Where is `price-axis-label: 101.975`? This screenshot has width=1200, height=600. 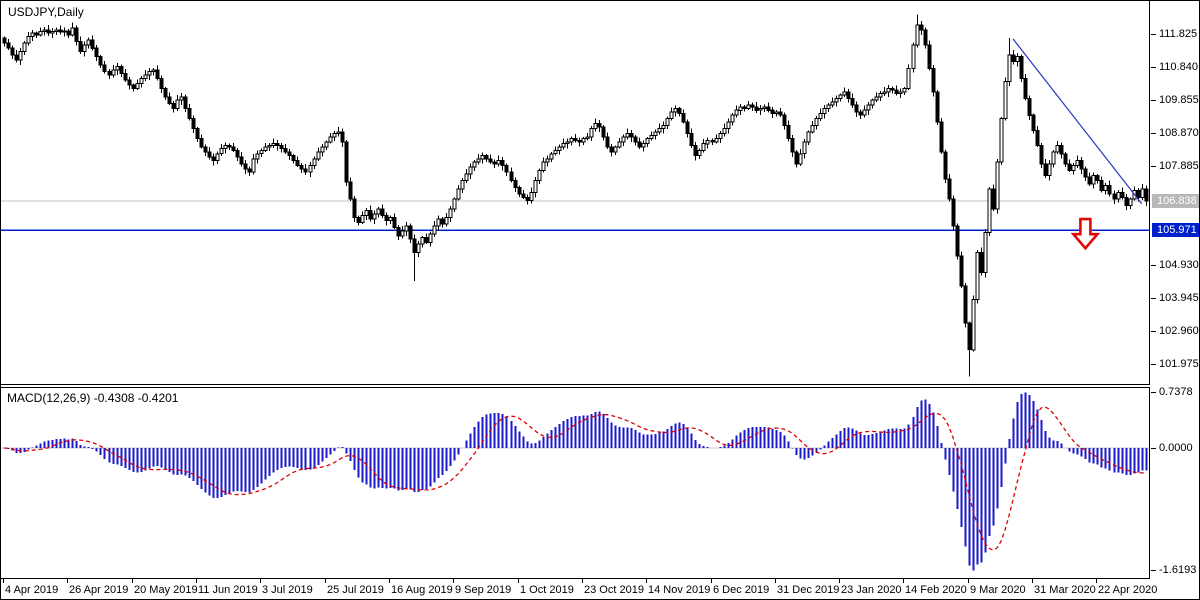
price-axis-label: 101.975 is located at coordinates (1179, 364).